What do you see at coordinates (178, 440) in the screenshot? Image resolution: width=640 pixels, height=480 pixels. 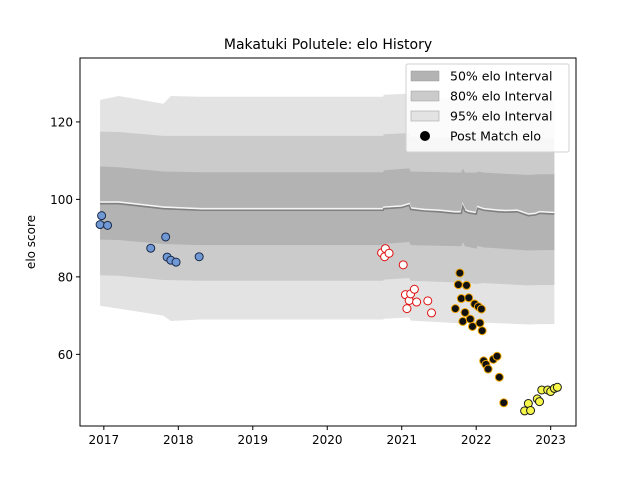 I see `x-tick-label: 2018` at bounding box center [178, 440].